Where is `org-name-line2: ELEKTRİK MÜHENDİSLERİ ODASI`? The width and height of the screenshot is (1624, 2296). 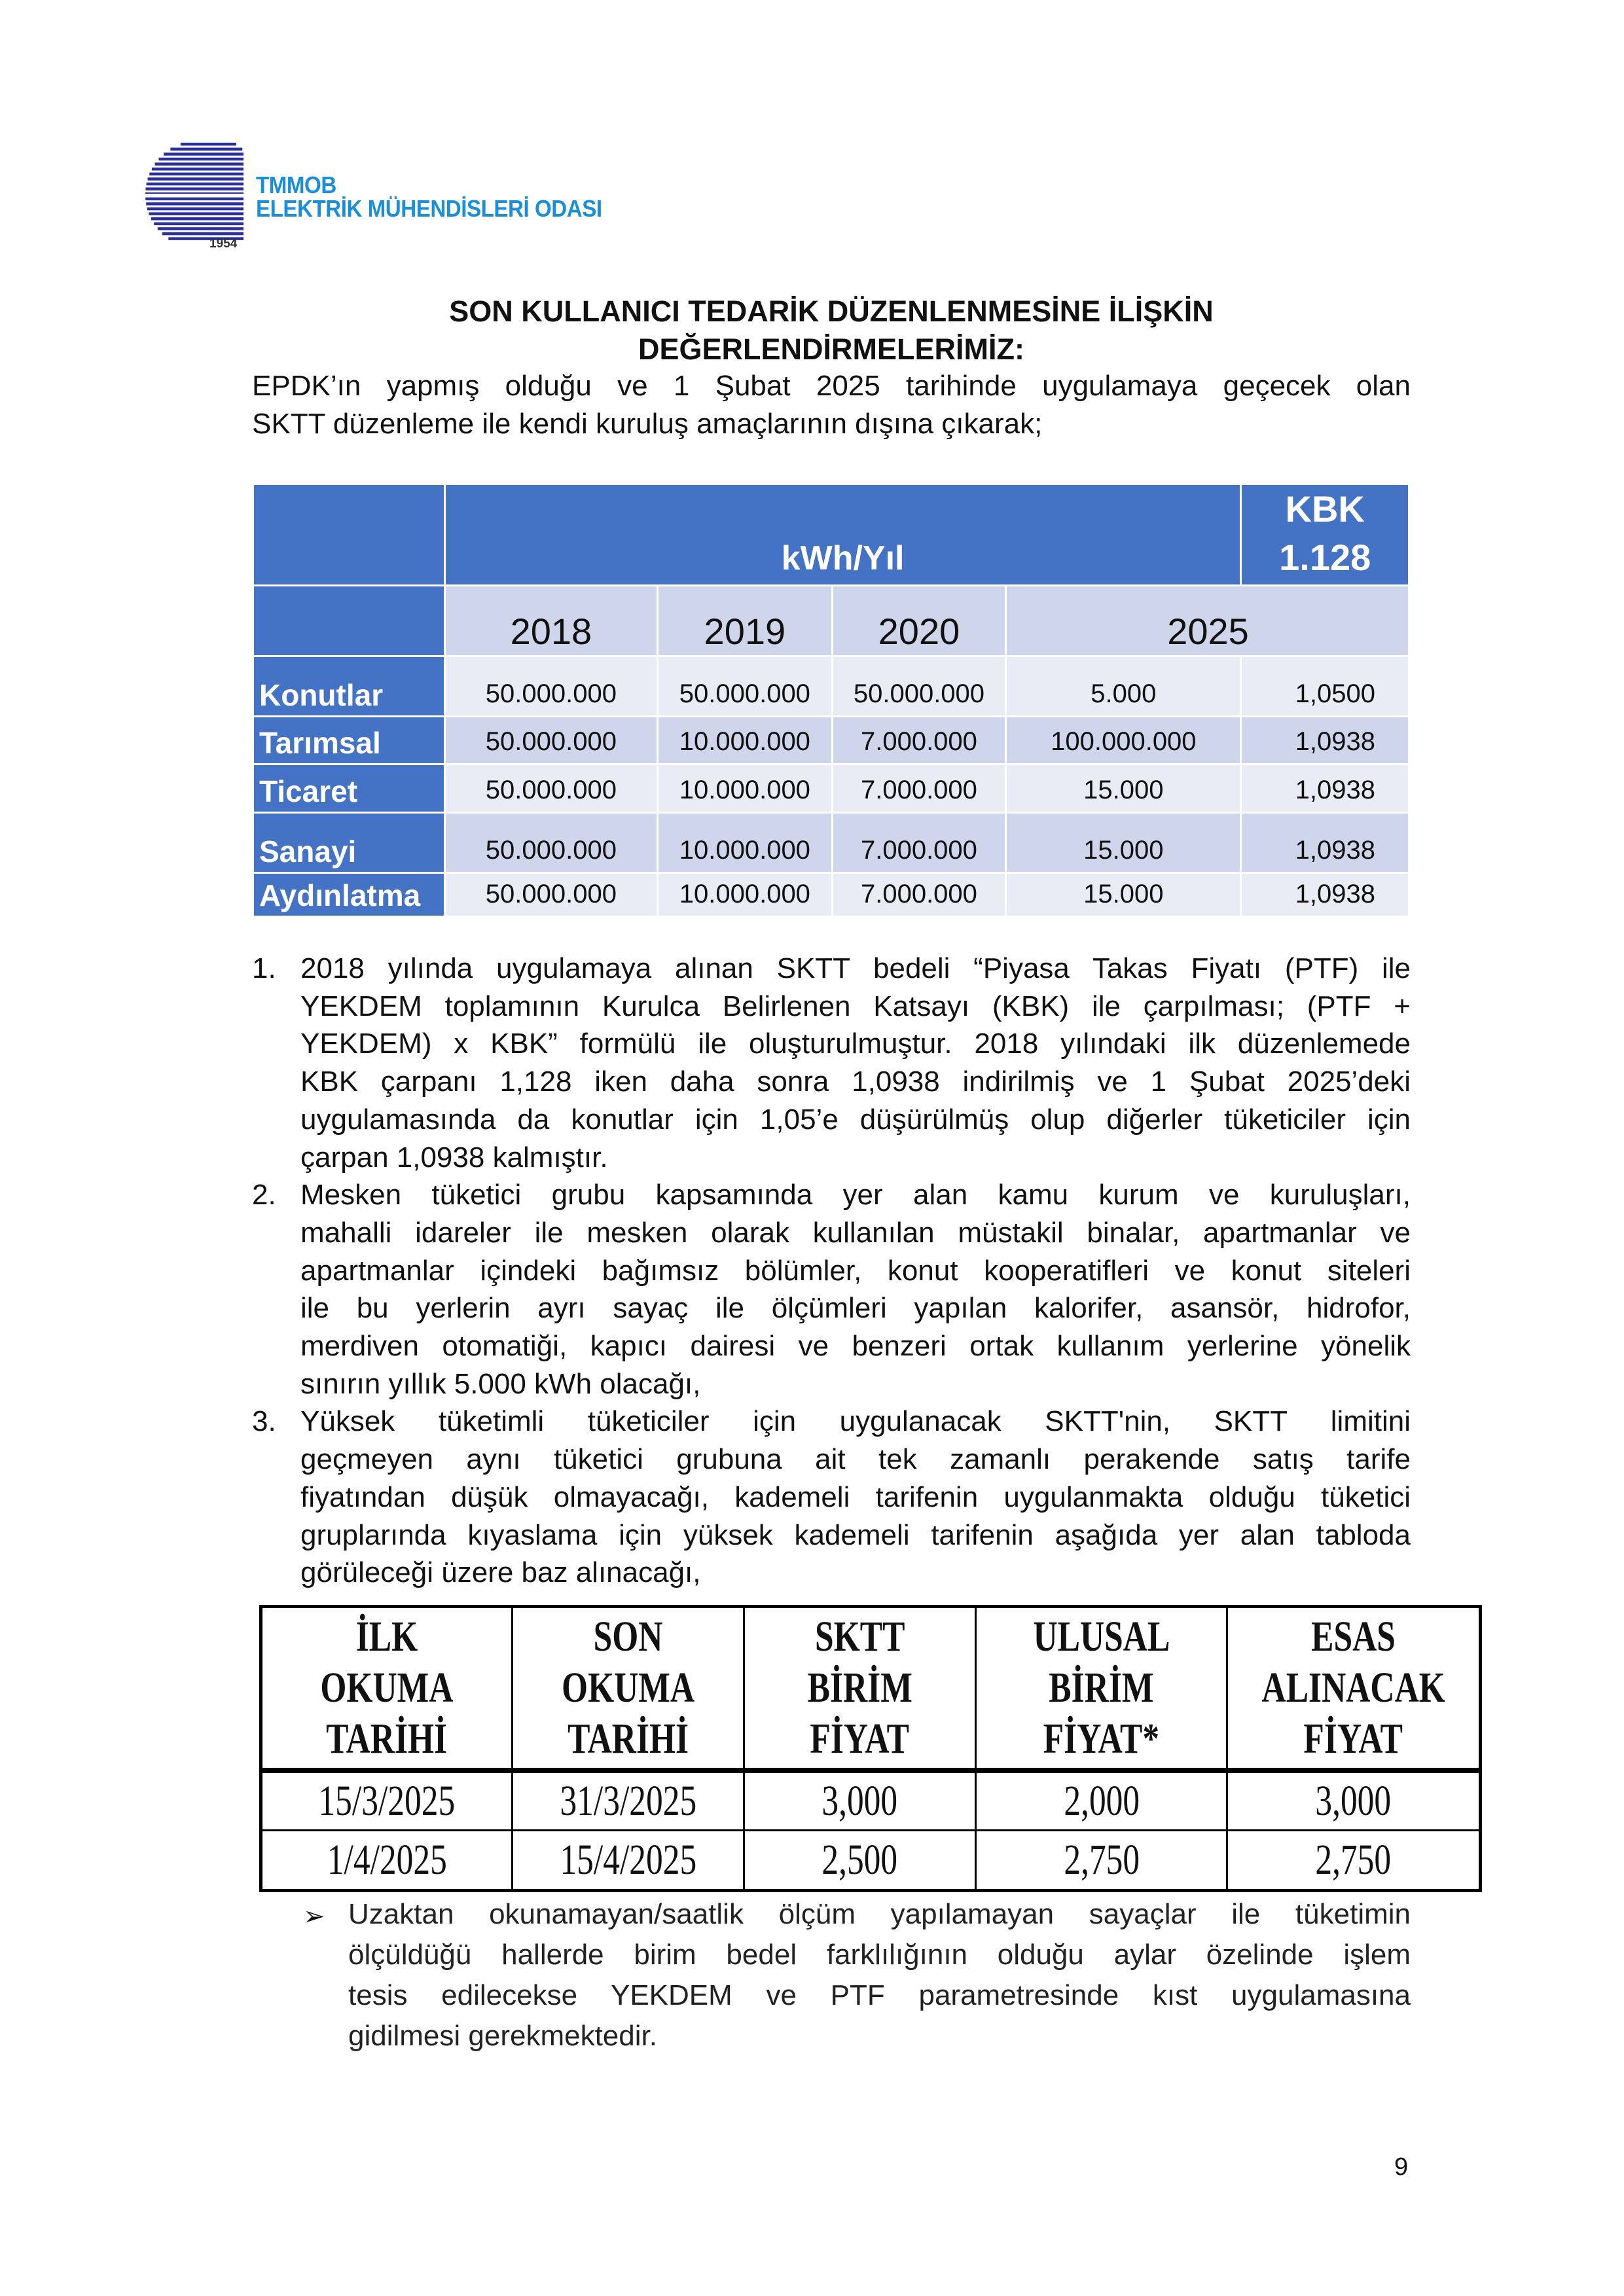 org-name-line2: ELEKTRİK MÜHENDİSLERİ ODASI is located at coordinates (429, 208).